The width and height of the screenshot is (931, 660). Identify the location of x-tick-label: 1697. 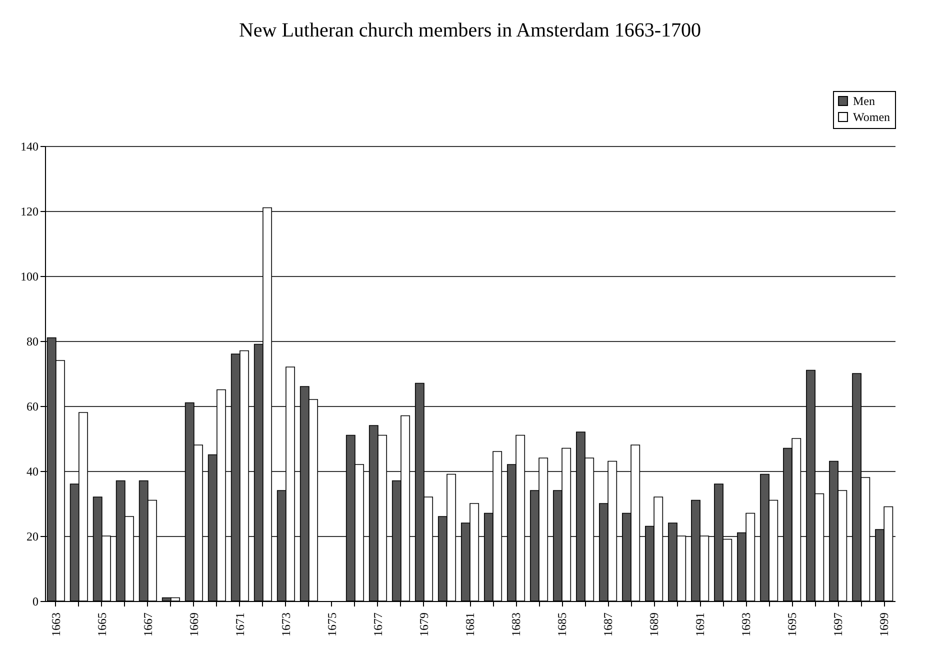
(838, 624).